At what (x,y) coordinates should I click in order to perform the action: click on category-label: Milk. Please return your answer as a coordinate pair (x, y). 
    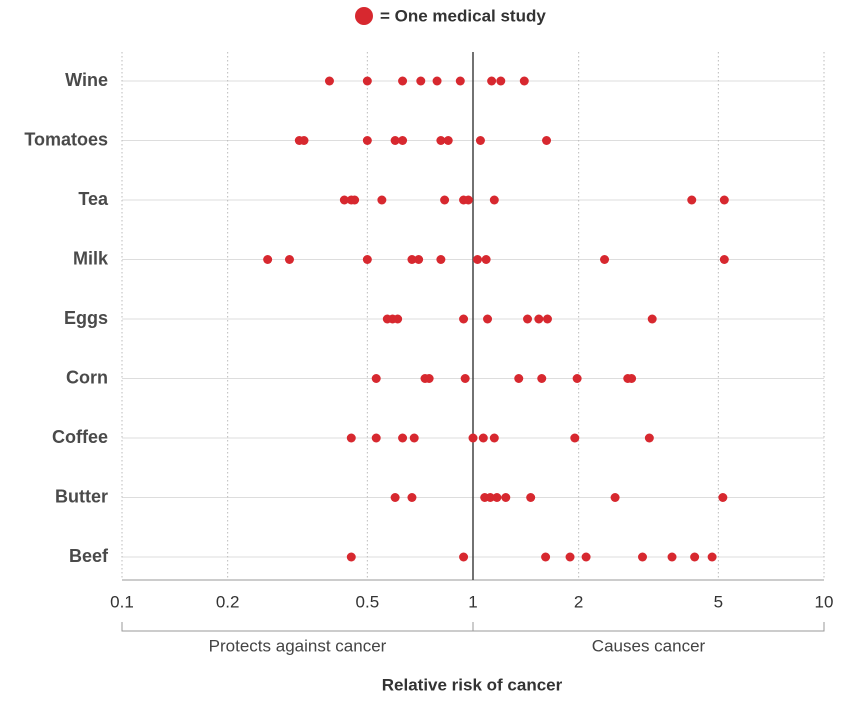
    Looking at the image, I should click on (91, 258).